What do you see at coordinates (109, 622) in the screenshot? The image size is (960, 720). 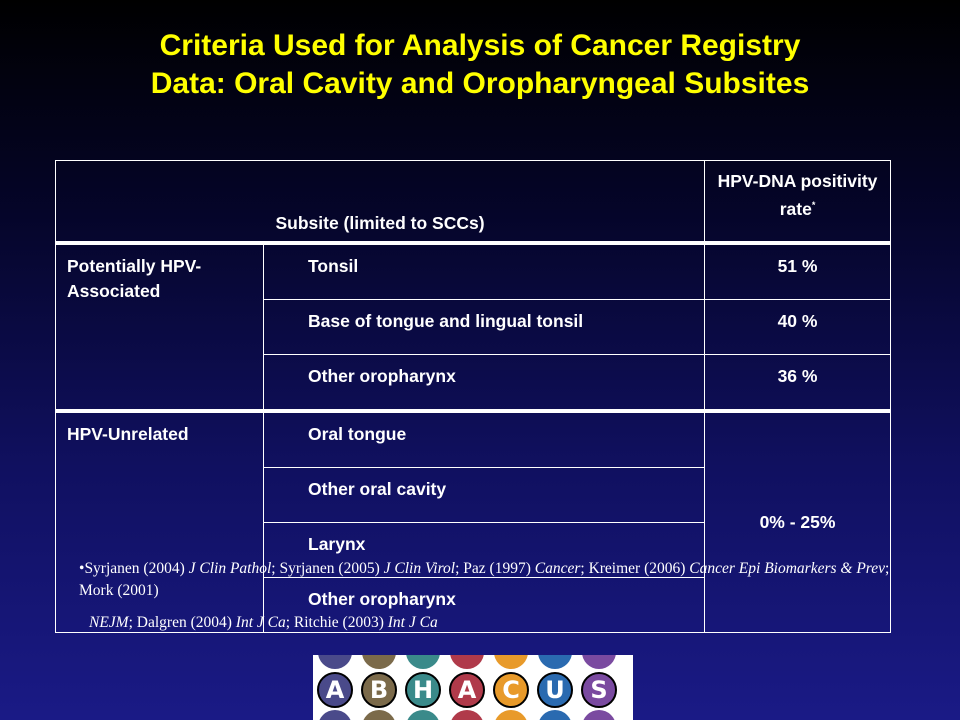 I see `ref-journal: NEJM` at bounding box center [109, 622].